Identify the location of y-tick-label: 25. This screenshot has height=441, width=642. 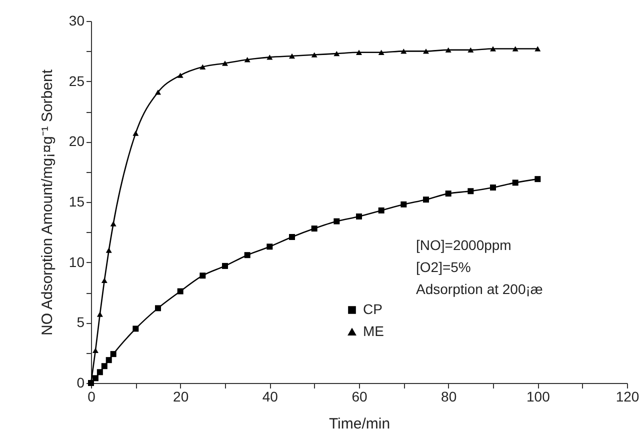
(76, 80).